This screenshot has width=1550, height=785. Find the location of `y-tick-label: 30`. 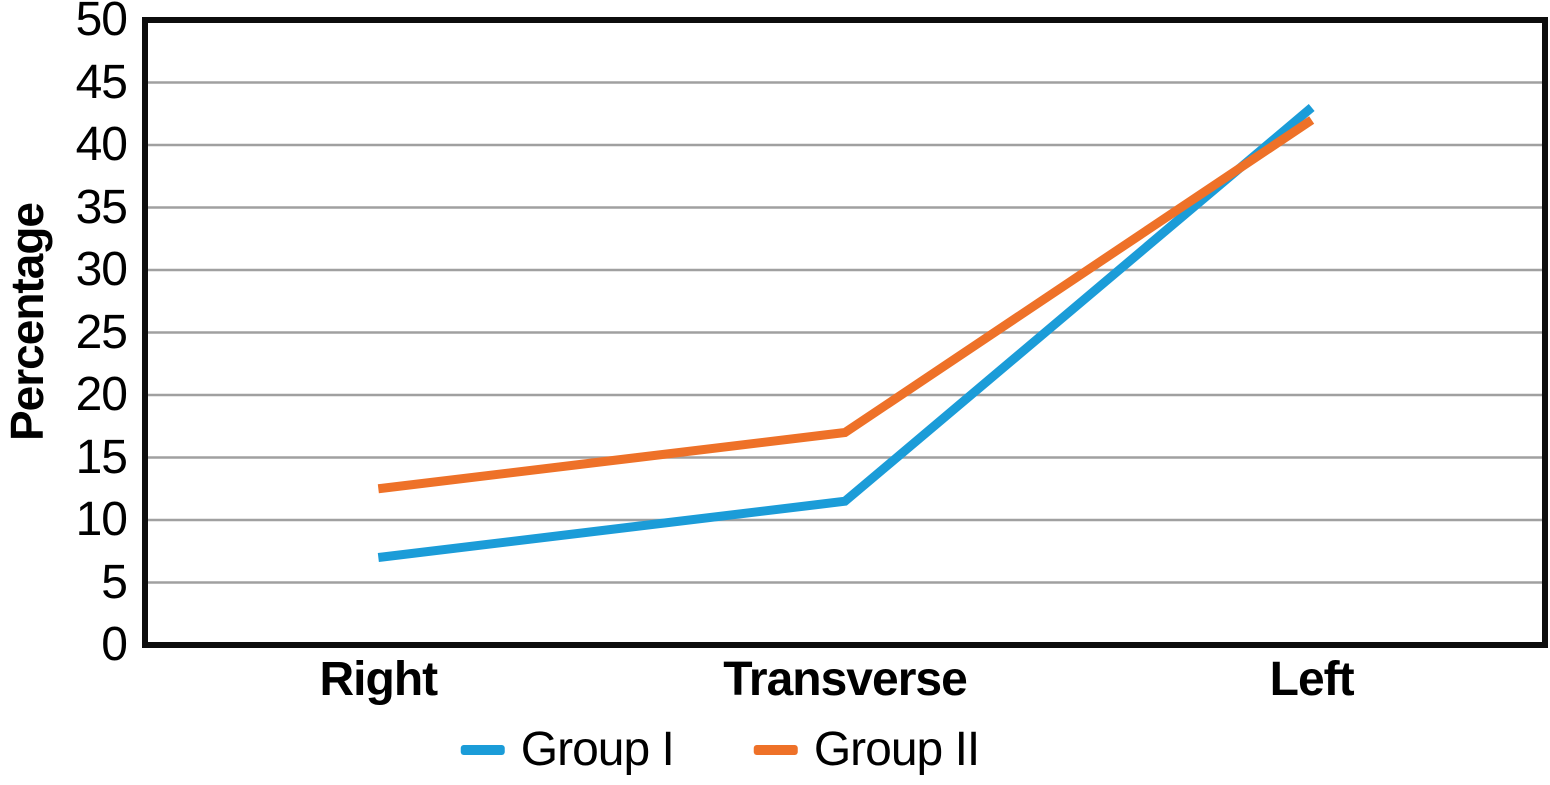

y-tick-label: 30 is located at coordinates (101, 269).